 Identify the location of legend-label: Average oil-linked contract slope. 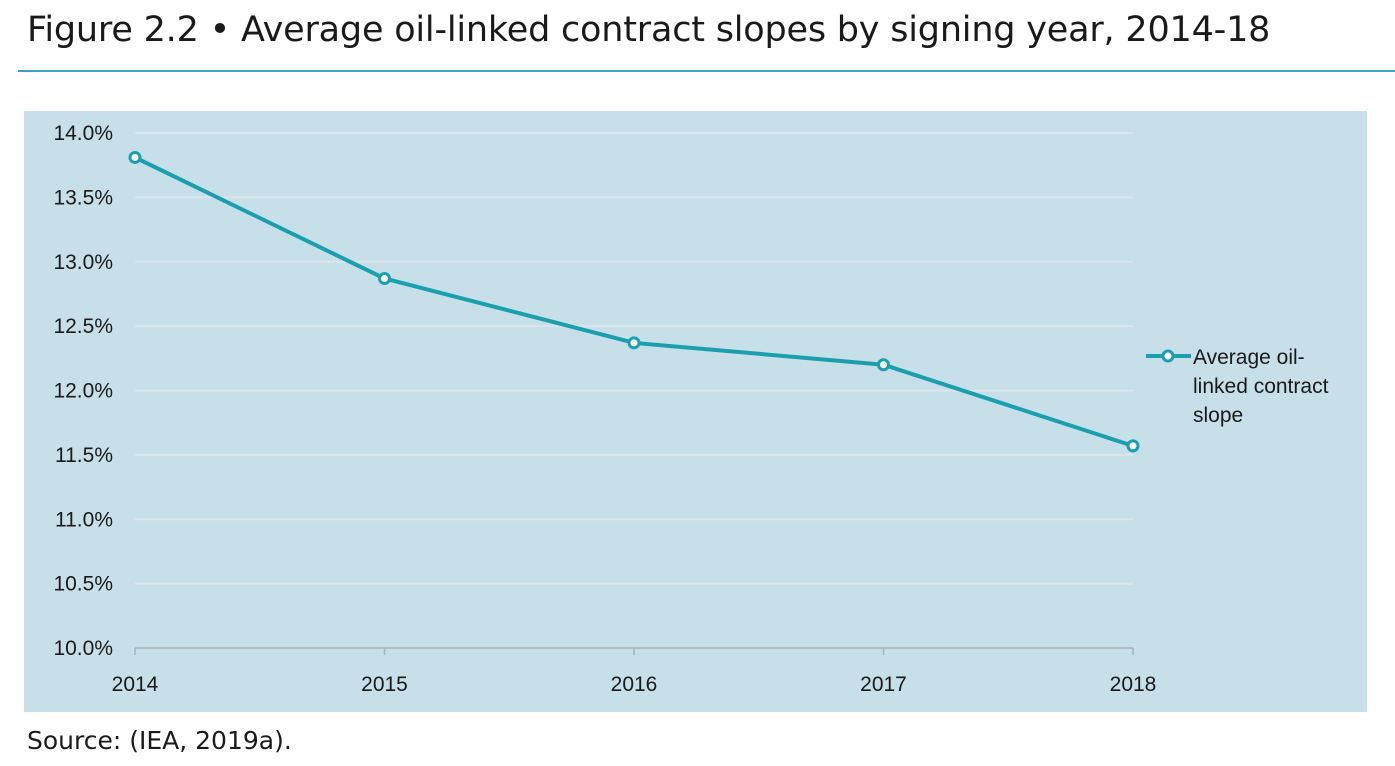
(1261, 386).